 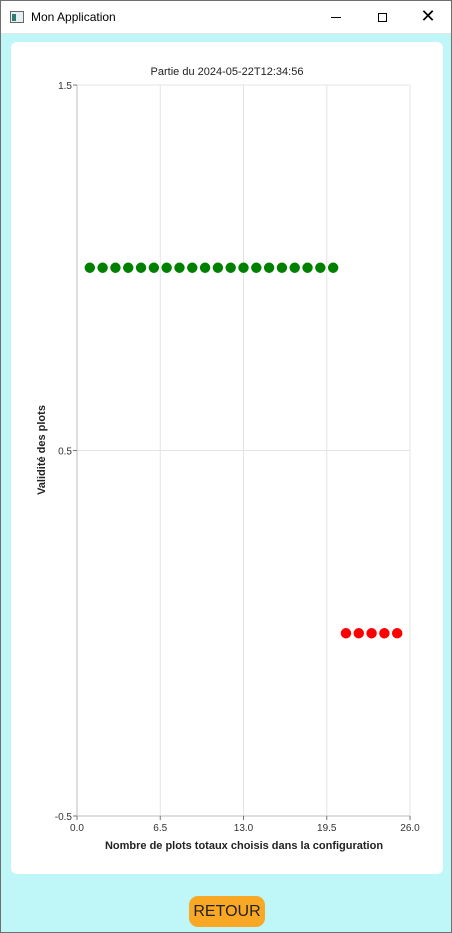 I want to click on maximize-icon, so click(x=382, y=17).